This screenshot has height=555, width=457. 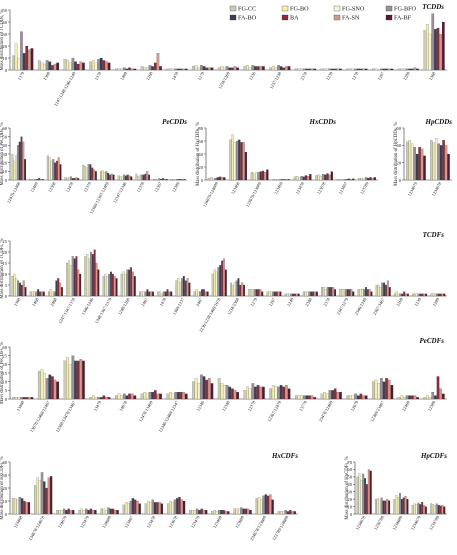 I want to click on x-tick-label: 1369/1237, so click(x=179, y=305).